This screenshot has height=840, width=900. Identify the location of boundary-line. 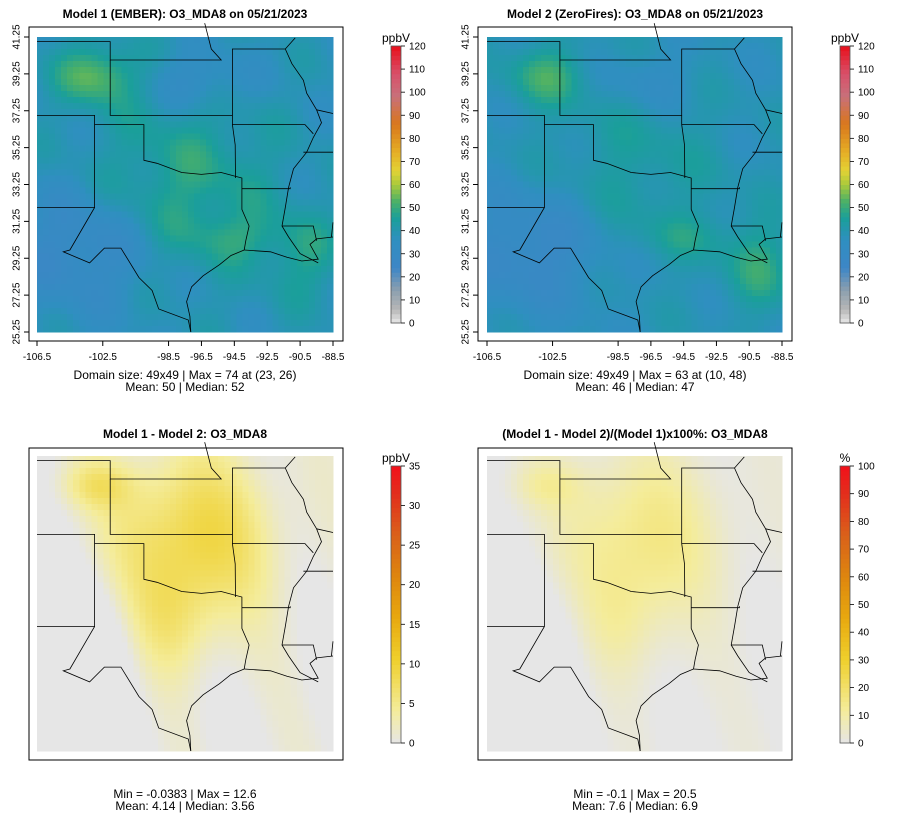
(332, 230).